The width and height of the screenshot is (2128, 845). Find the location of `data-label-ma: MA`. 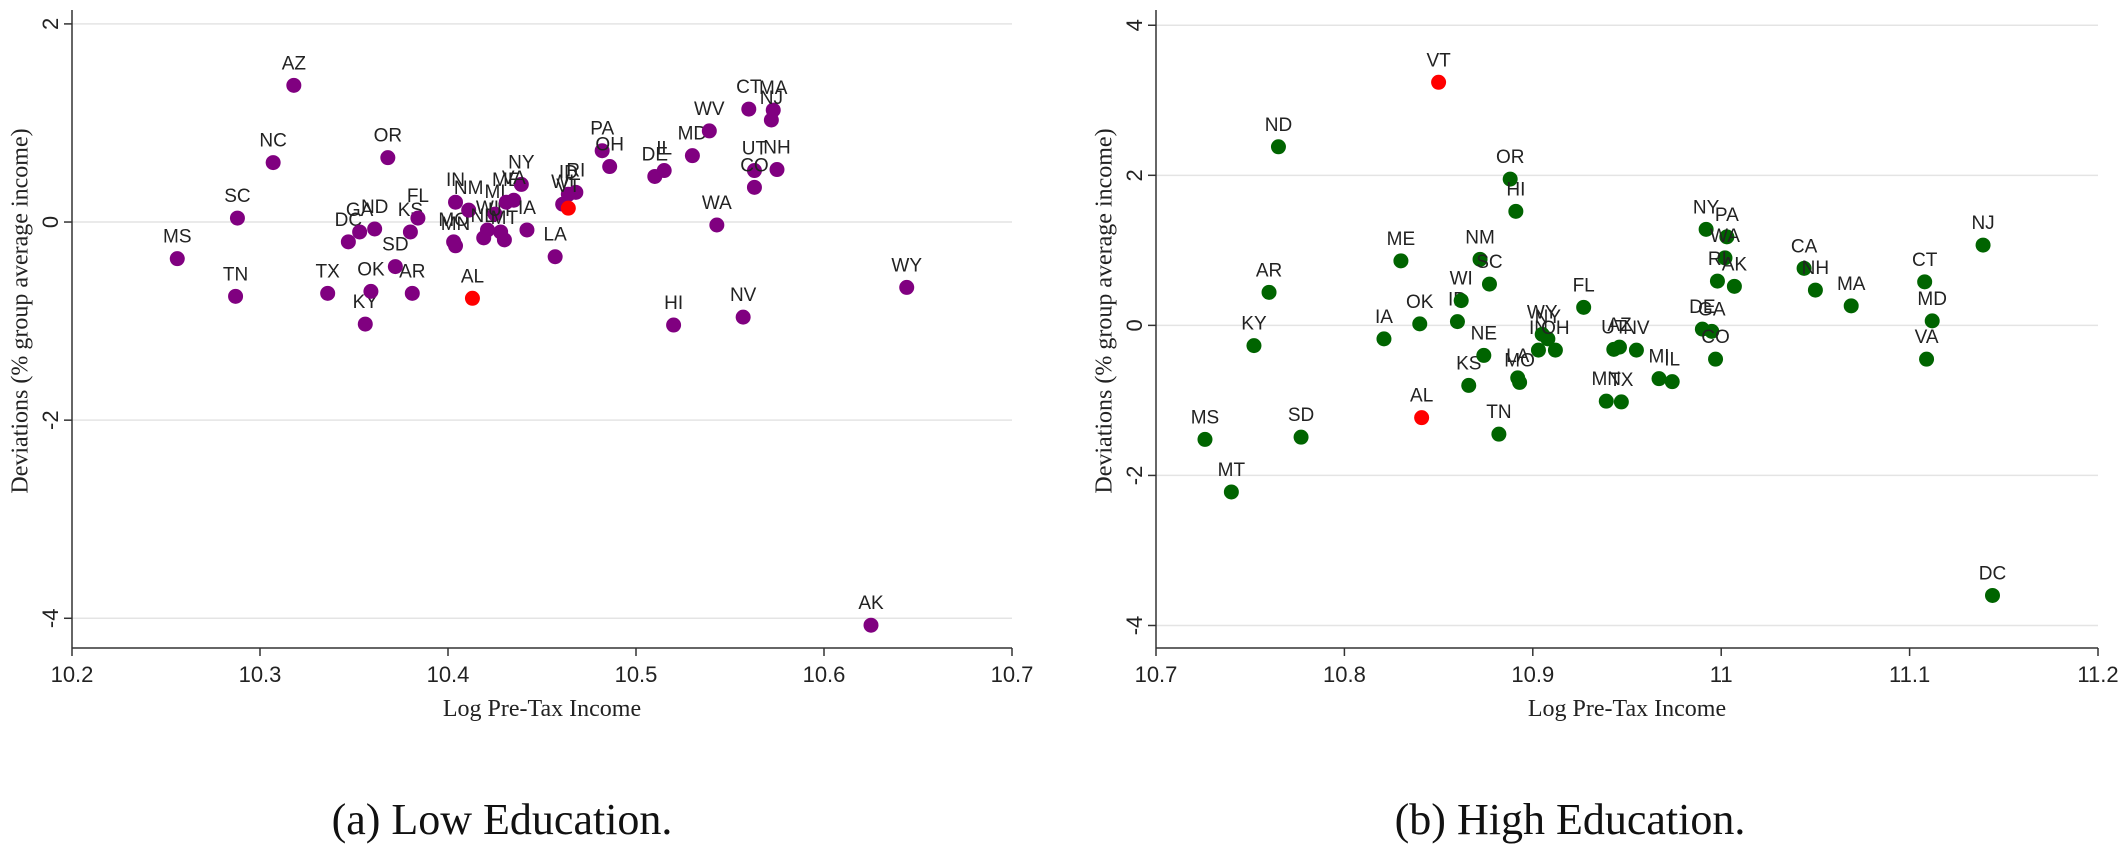

data-label-ma: MA is located at coordinates (1851, 284).